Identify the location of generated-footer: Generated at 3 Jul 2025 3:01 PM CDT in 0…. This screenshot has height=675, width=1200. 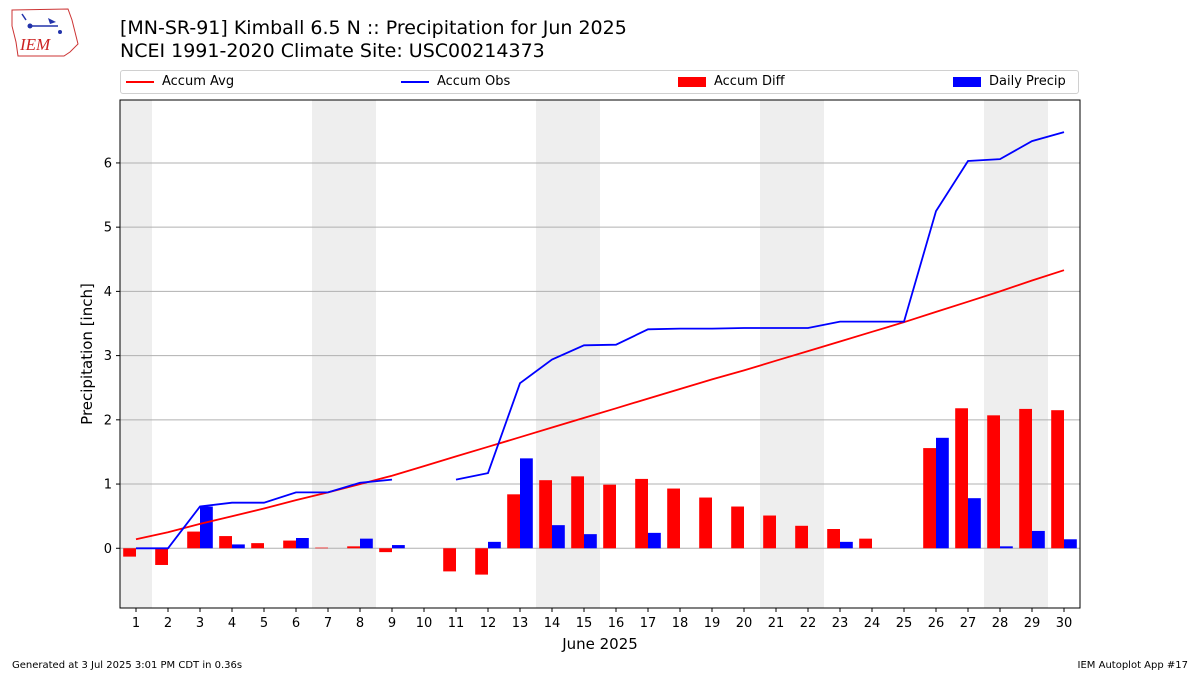
(127, 665).